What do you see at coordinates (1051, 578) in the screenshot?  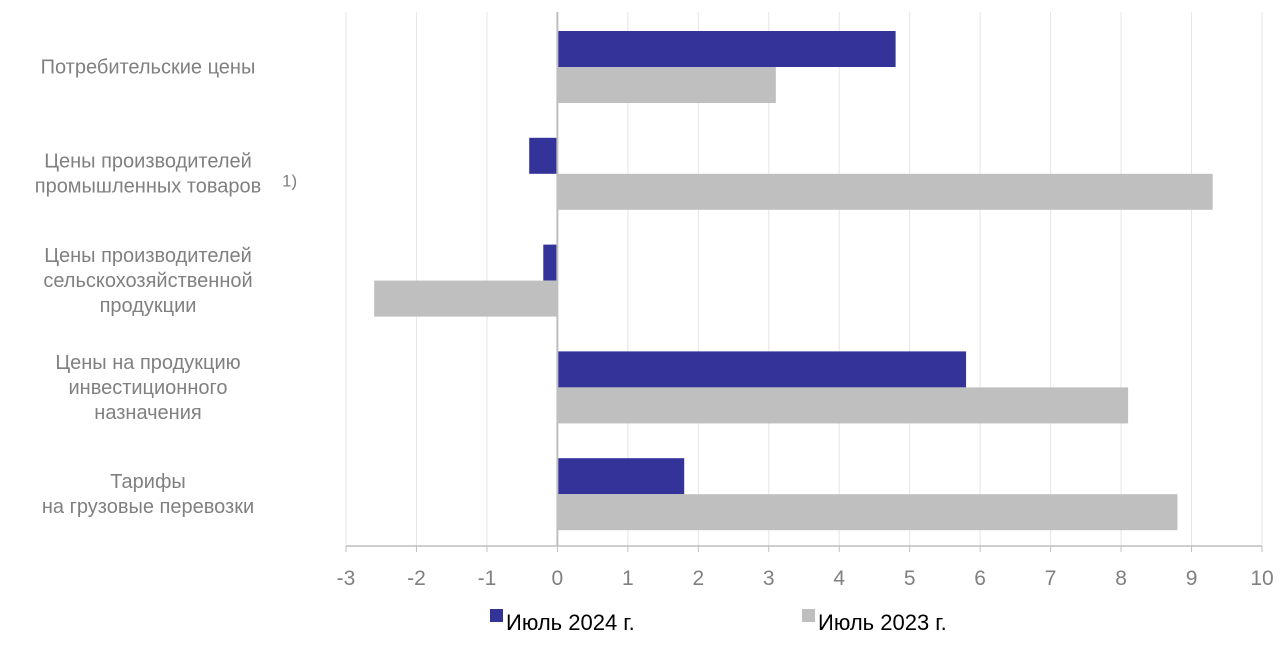 I see `x-tick-label: 7` at bounding box center [1051, 578].